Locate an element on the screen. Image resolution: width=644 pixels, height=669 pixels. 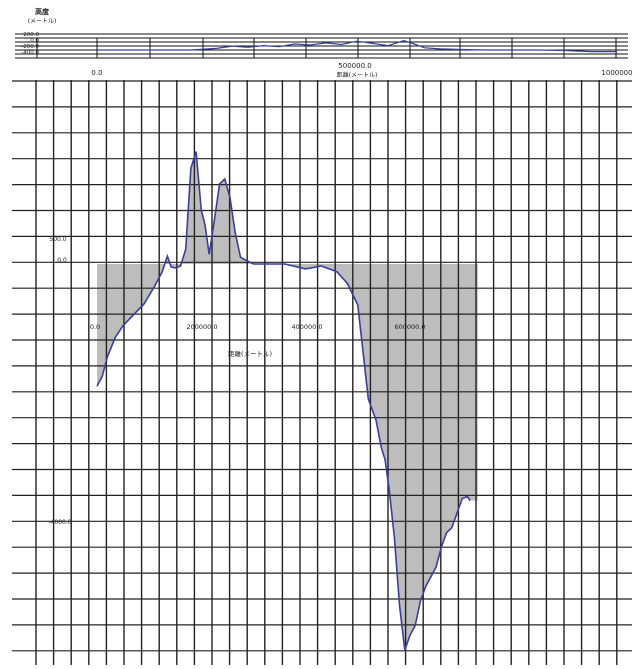
overview-grid is located at coordinates (321, 46).